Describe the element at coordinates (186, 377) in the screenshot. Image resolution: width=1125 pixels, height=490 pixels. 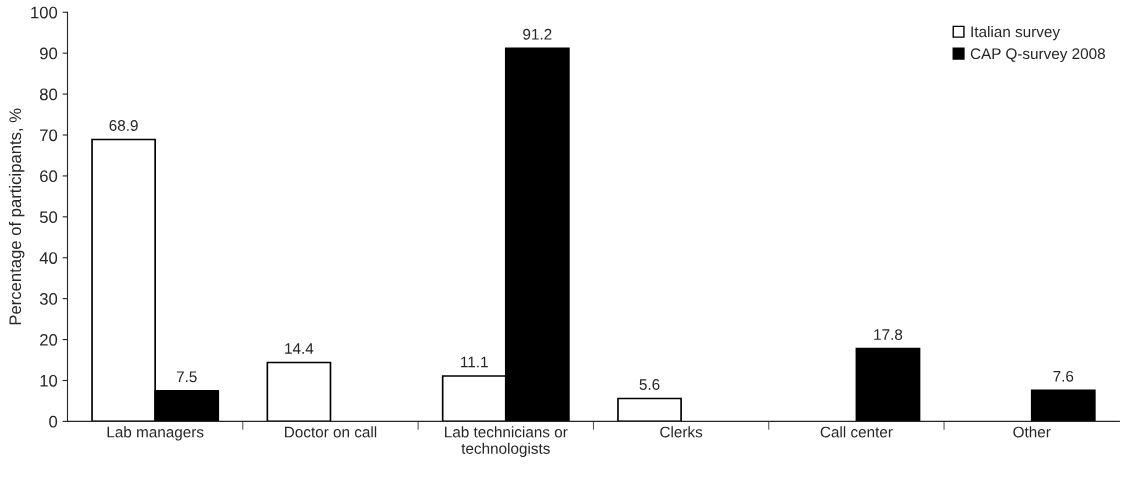
I see `data-label: 7.5` at that location.